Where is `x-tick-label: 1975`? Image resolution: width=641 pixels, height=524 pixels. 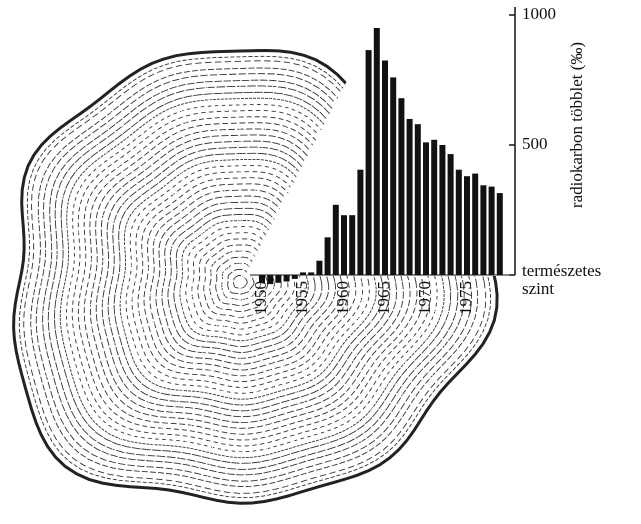 x-tick-label: 1975 is located at coordinates (465, 298).